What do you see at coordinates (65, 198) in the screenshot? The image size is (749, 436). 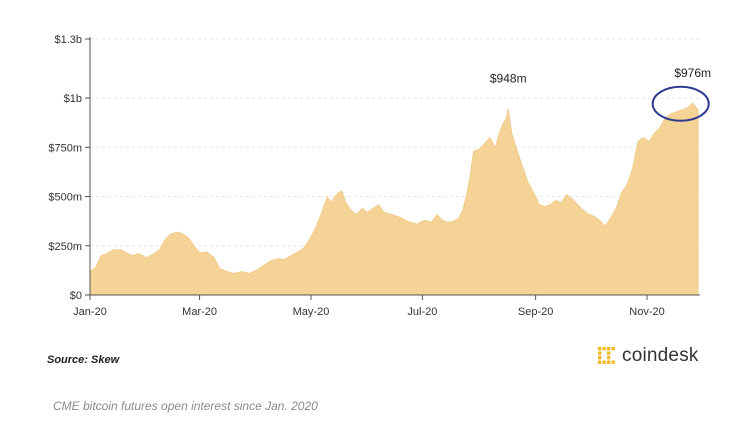 I see `y-tick-label: $500m` at bounding box center [65, 198].